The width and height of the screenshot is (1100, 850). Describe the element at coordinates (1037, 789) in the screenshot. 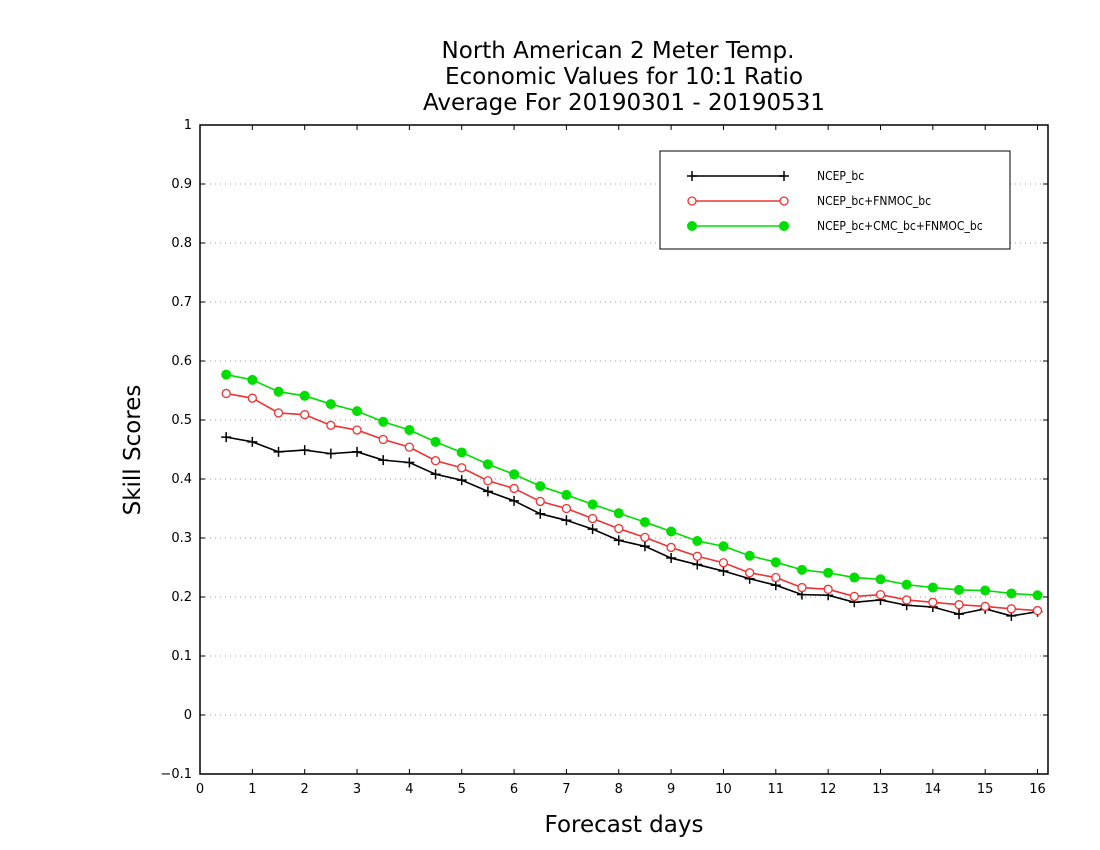

I see `x-tick-label: 16` at that location.